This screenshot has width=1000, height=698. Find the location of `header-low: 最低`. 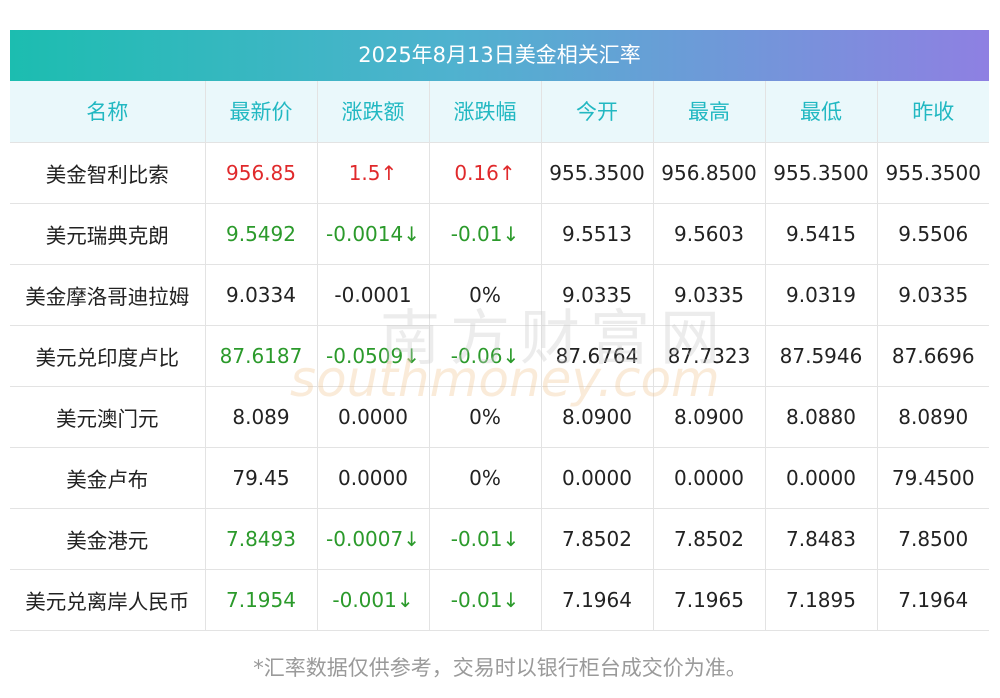

header-low: 最低 is located at coordinates (821, 112).